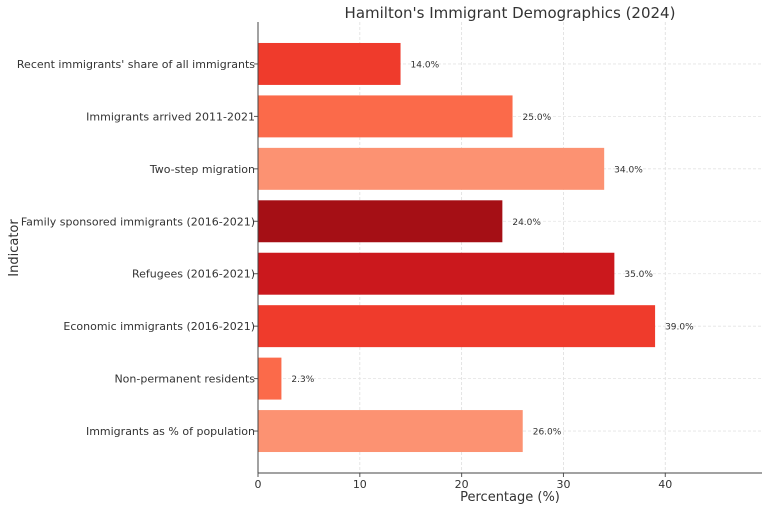 The height and width of the screenshot is (514, 768). Describe the element at coordinates (193, 274) in the screenshot. I see `y-tick-label: Refugees (2016-2021)` at that location.